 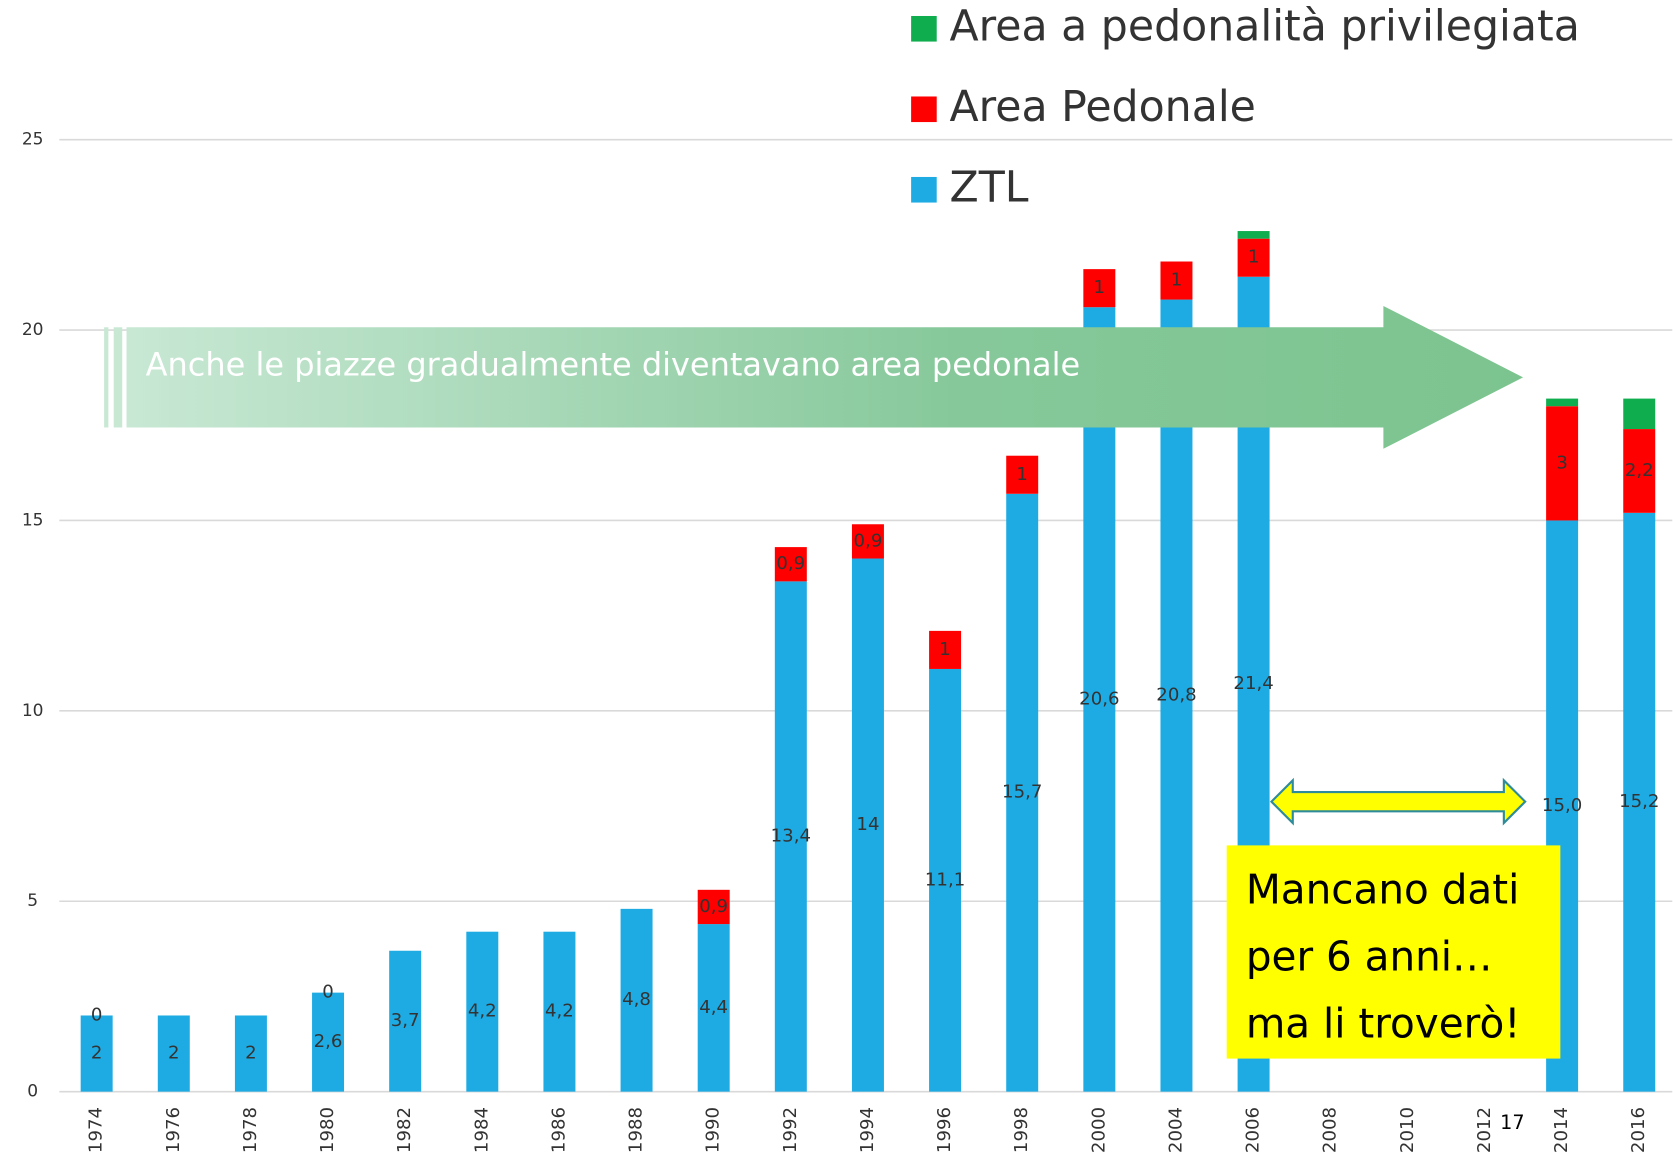 I want to click on x-tick-label: 1978, so click(x=250, y=1130).